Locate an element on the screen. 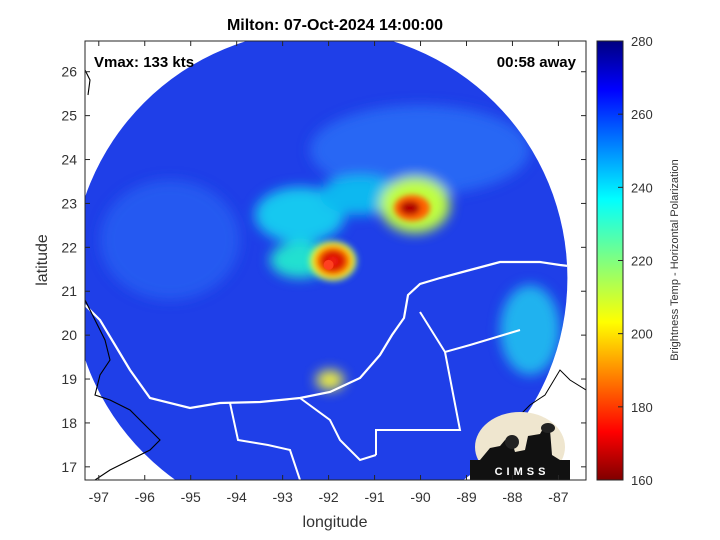  y-tick-label: 21 is located at coordinates (69, 291).